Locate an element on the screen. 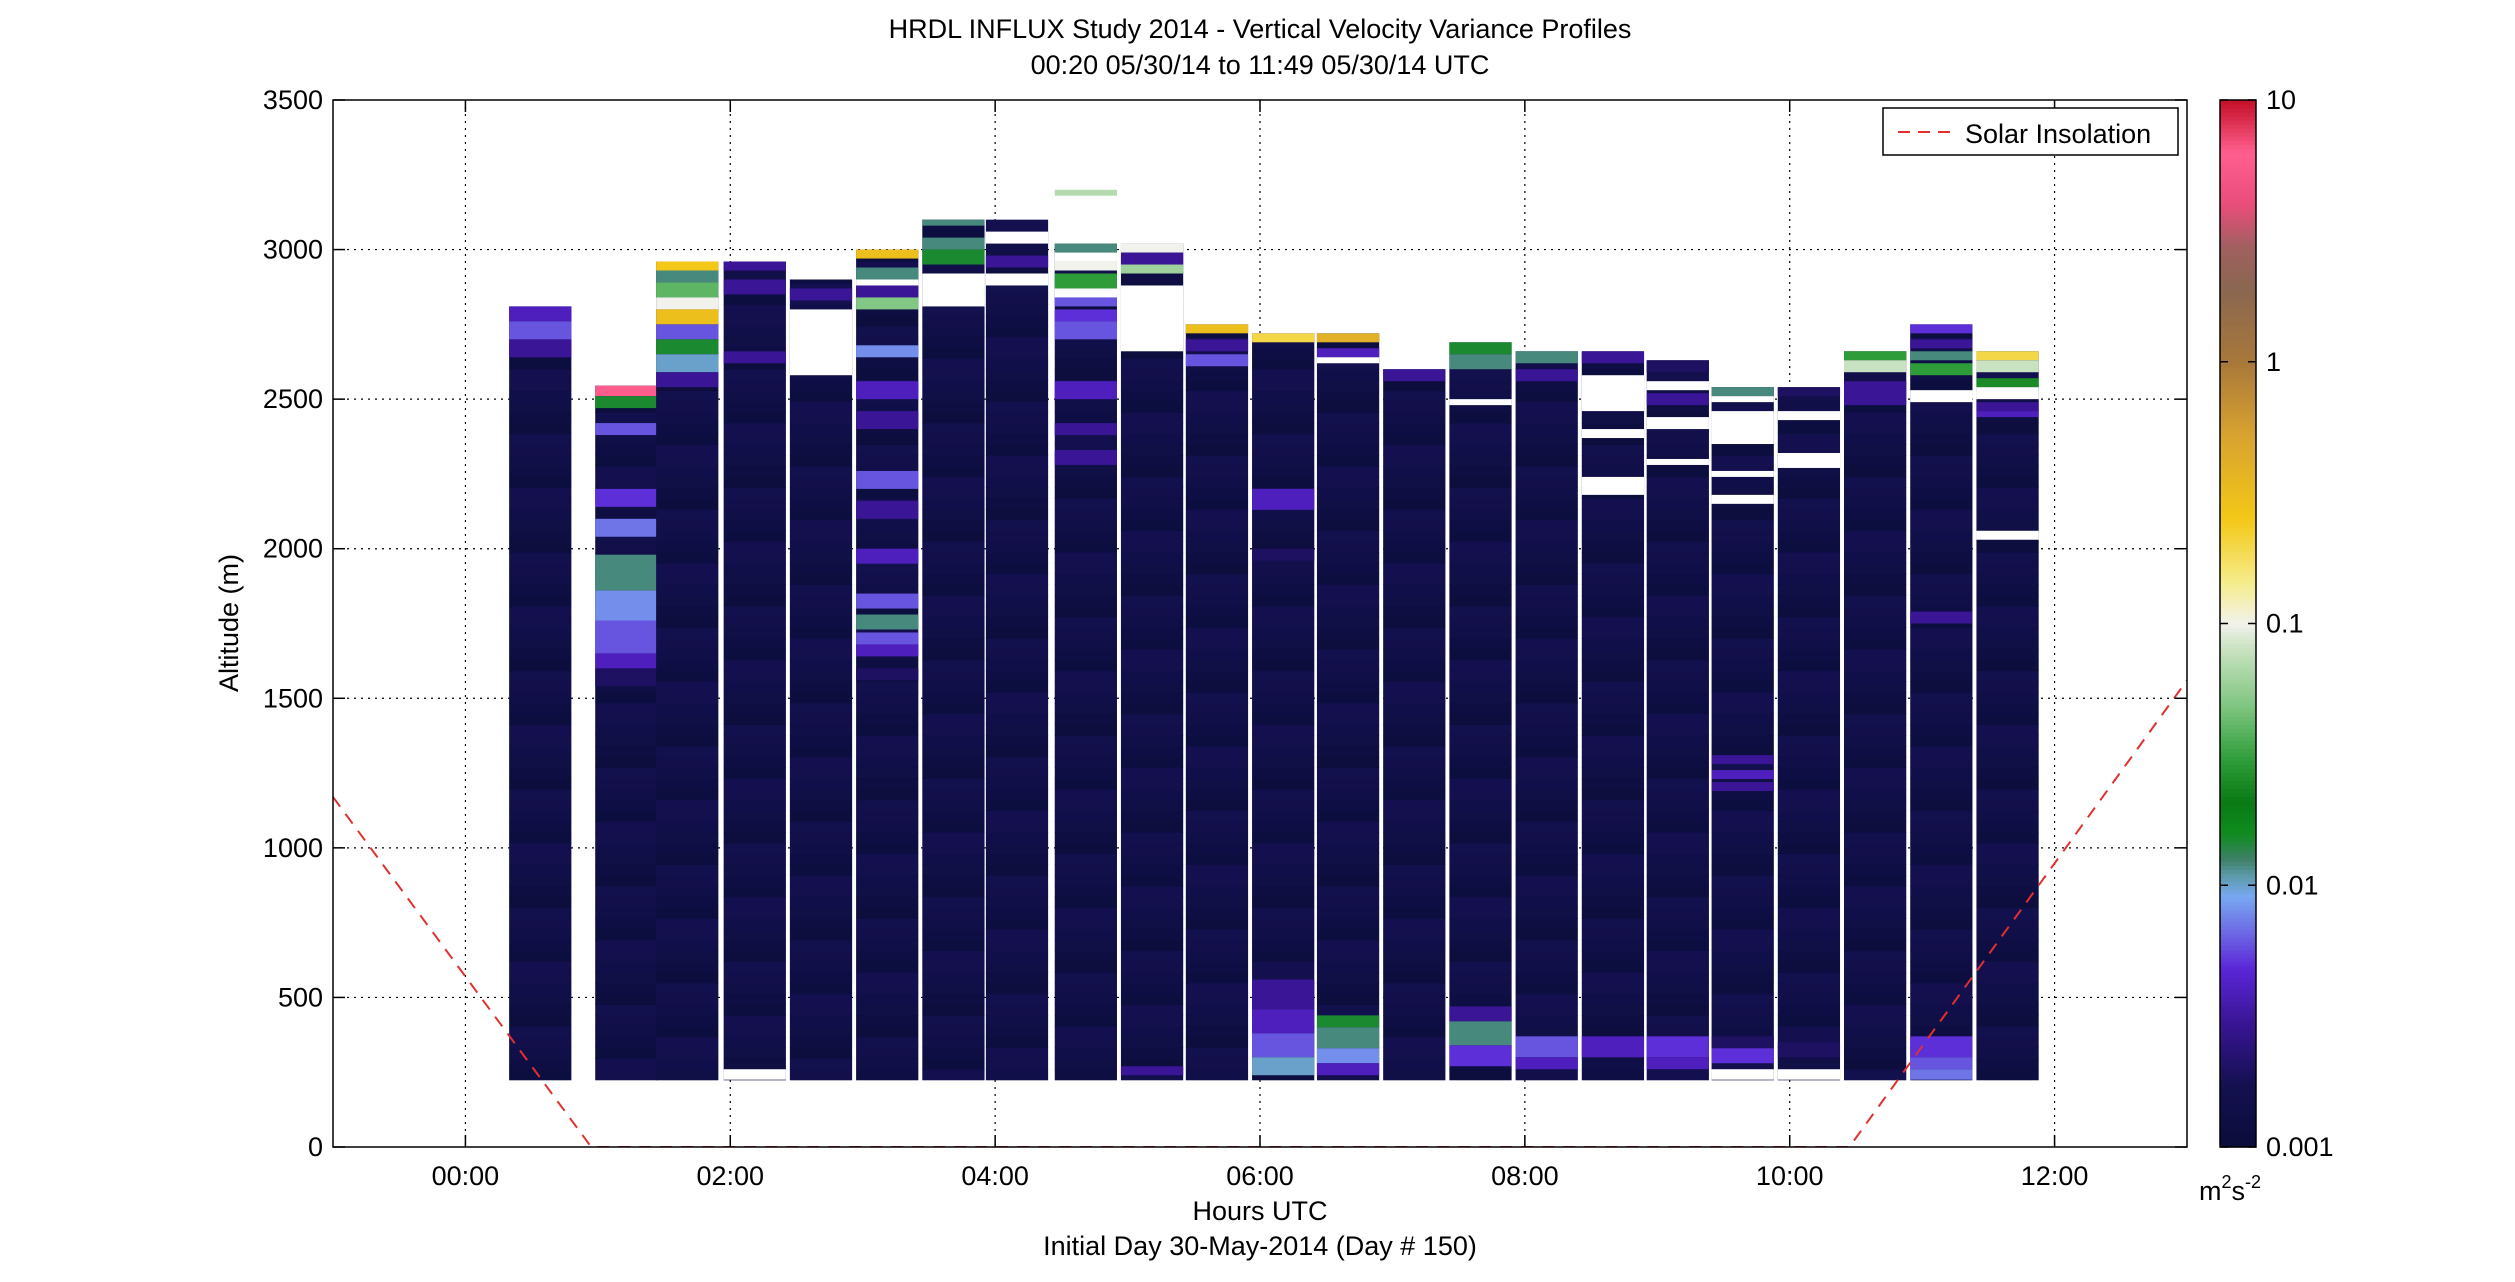  missing-data-cell is located at coordinates (1941, 396).